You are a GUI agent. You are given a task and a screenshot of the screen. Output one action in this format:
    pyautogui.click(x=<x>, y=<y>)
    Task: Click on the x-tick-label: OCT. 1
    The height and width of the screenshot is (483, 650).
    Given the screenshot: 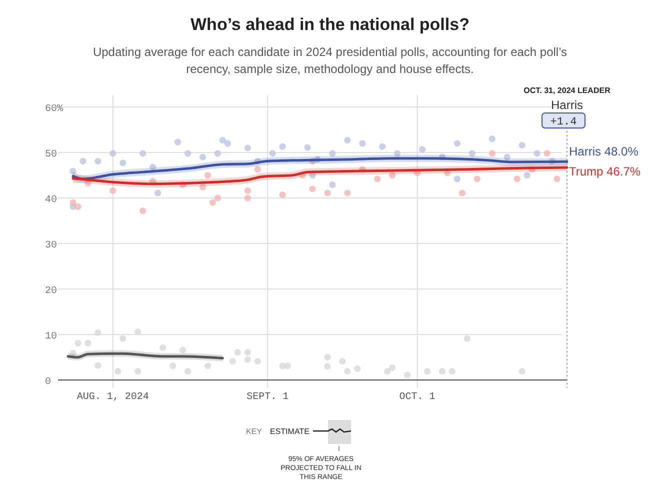 What is the action you would take?
    pyautogui.click(x=417, y=397)
    